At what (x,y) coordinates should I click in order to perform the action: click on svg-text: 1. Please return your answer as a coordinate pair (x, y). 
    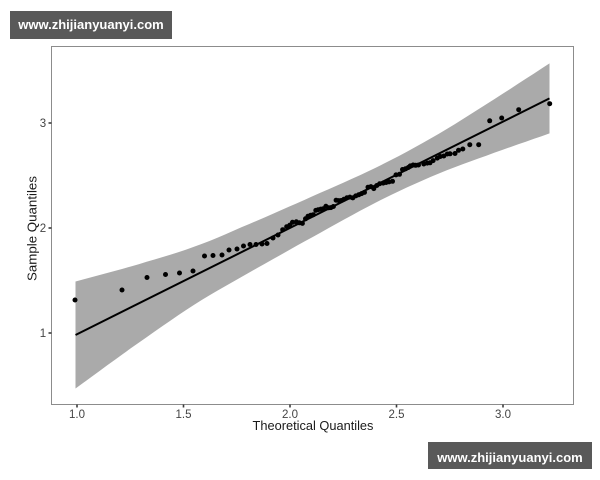
    Looking at the image, I should click on (43, 334).